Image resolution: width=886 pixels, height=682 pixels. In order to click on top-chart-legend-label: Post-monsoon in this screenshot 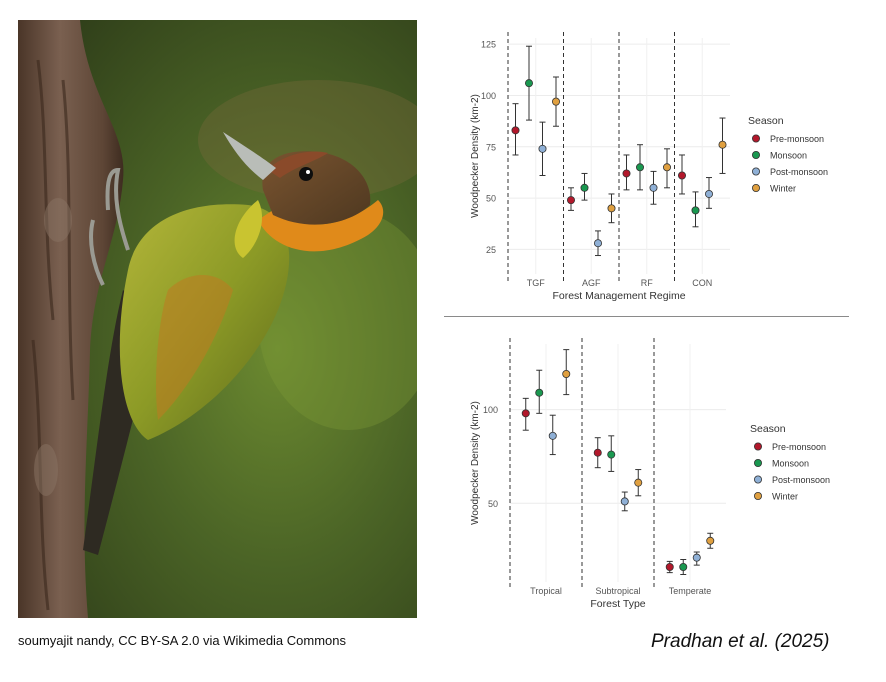, I will do `click(799, 172)`.